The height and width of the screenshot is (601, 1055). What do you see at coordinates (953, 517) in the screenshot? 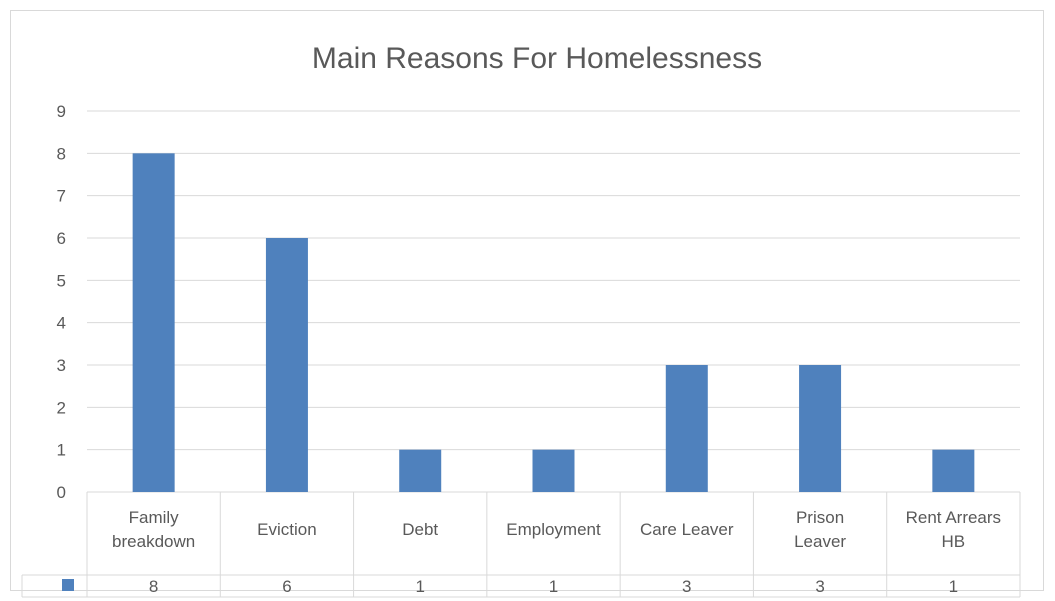
I see `category-label: Rent Arrears` at bounding box center [953, 517].